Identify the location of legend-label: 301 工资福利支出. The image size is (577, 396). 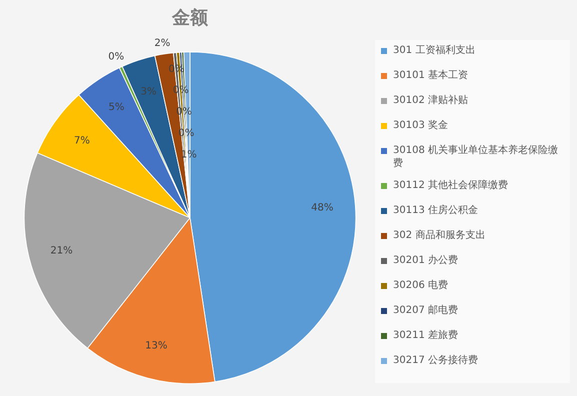
(434, 50).